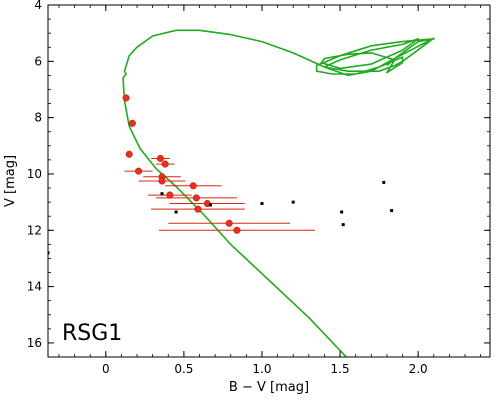  Describe the element at coordinates (261, 369) in the screenshot. I see `x-tick-label: 1.0` at that location.